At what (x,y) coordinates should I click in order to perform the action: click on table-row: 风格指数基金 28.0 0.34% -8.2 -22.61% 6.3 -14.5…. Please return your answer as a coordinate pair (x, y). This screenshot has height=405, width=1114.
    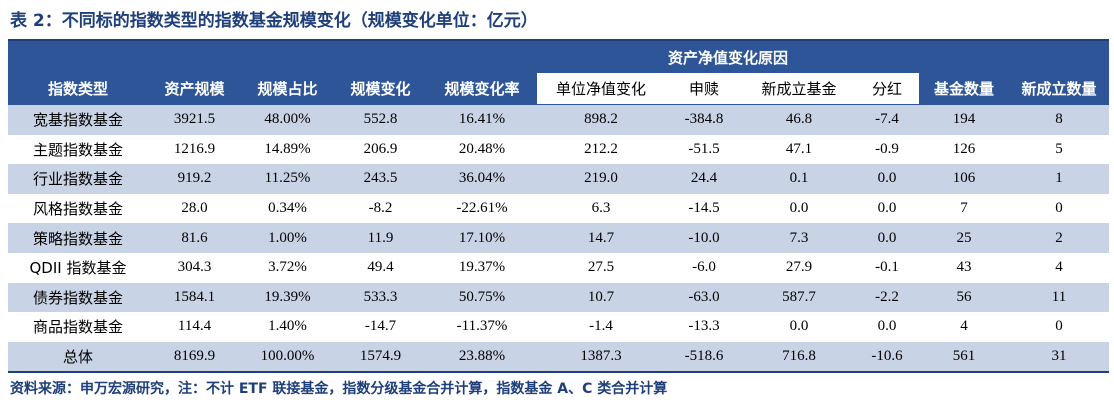
    Looking at the image, I should click on (558, 209).